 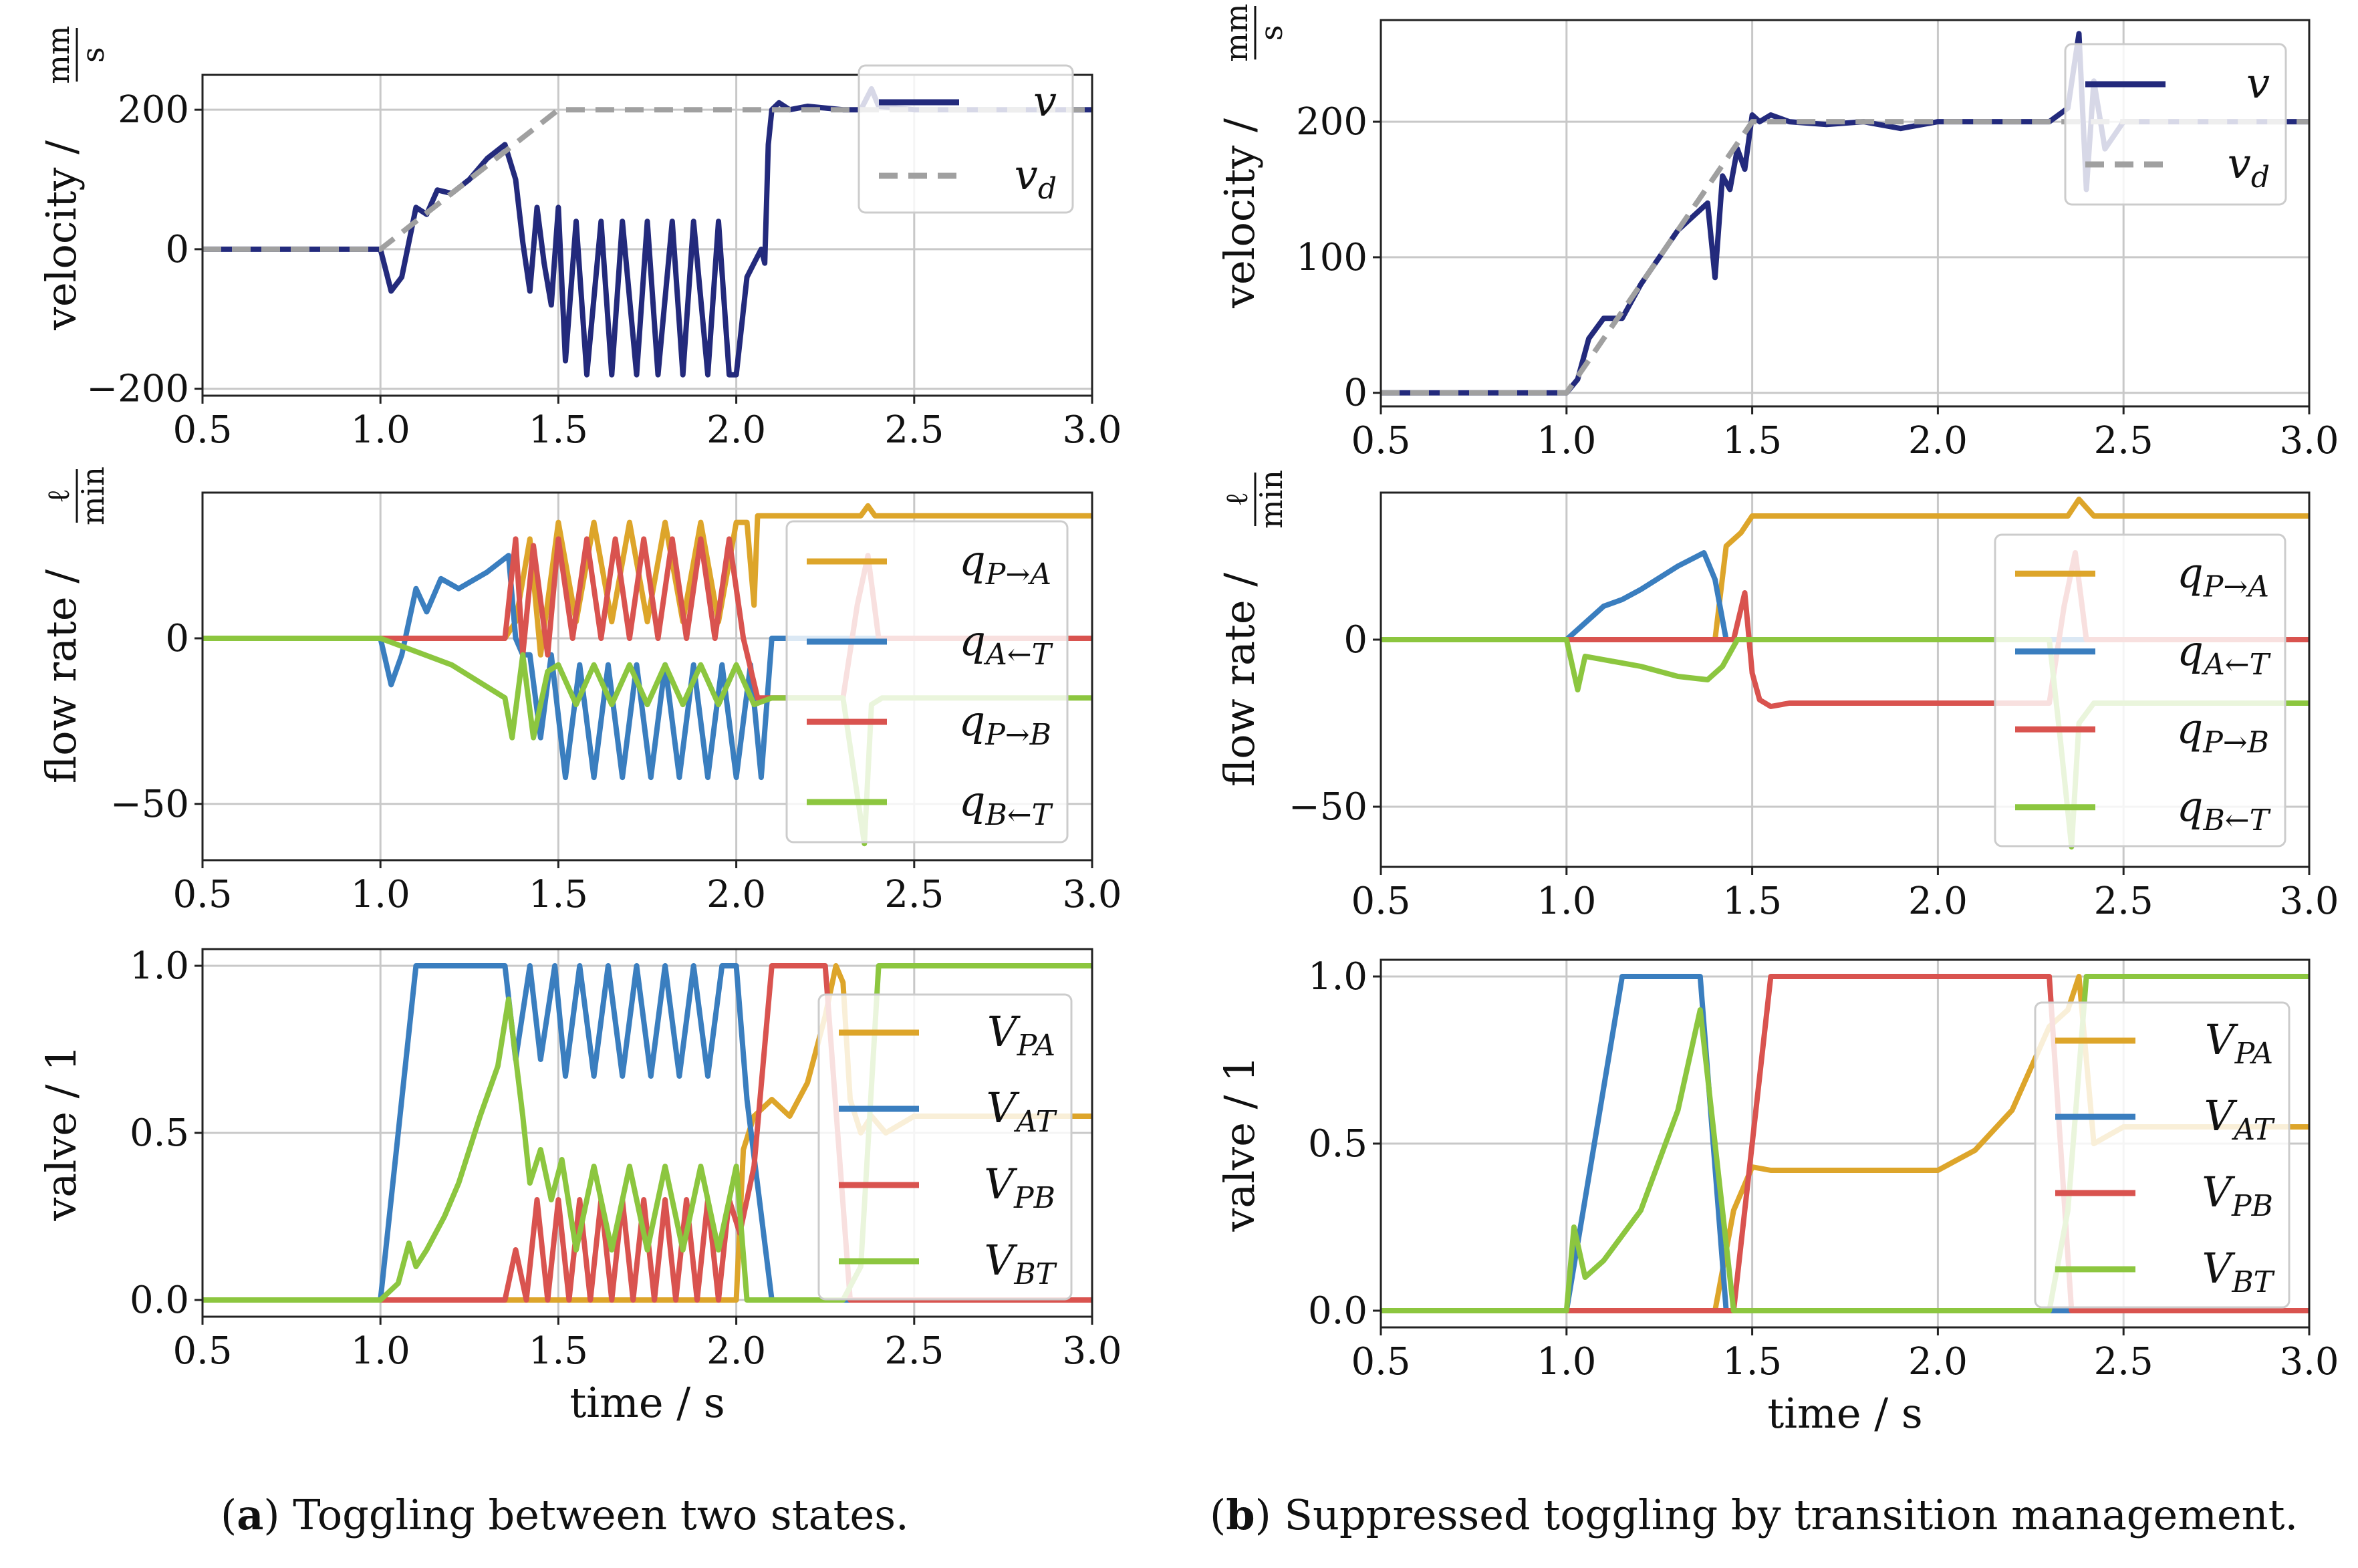 I want to click on y-axis-label: velocity /, so click(x=1240, y=214).